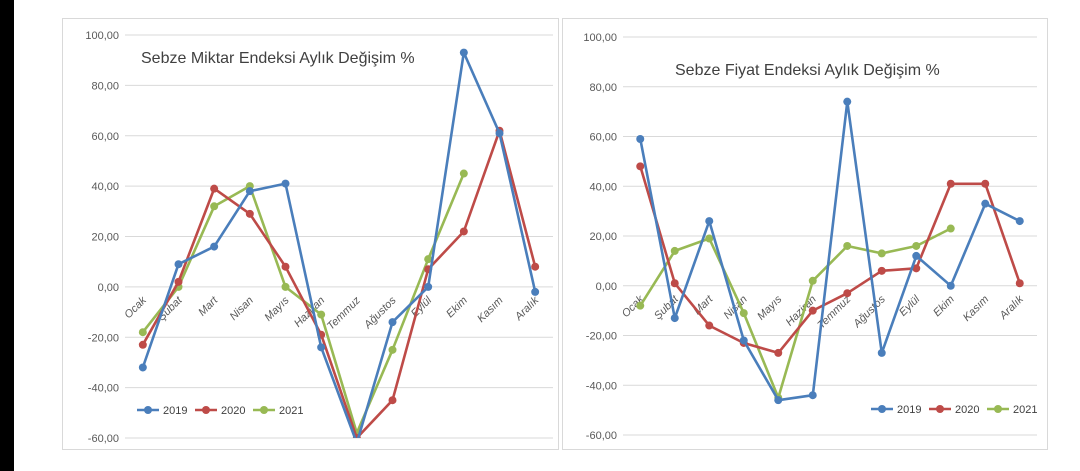 The height and width of the screenshot is (471, 1080). What do you see at coordinates (344, 313) in the screenshot?
I see `x-tick-label: Temmuz` at bounding box center [344, 313].